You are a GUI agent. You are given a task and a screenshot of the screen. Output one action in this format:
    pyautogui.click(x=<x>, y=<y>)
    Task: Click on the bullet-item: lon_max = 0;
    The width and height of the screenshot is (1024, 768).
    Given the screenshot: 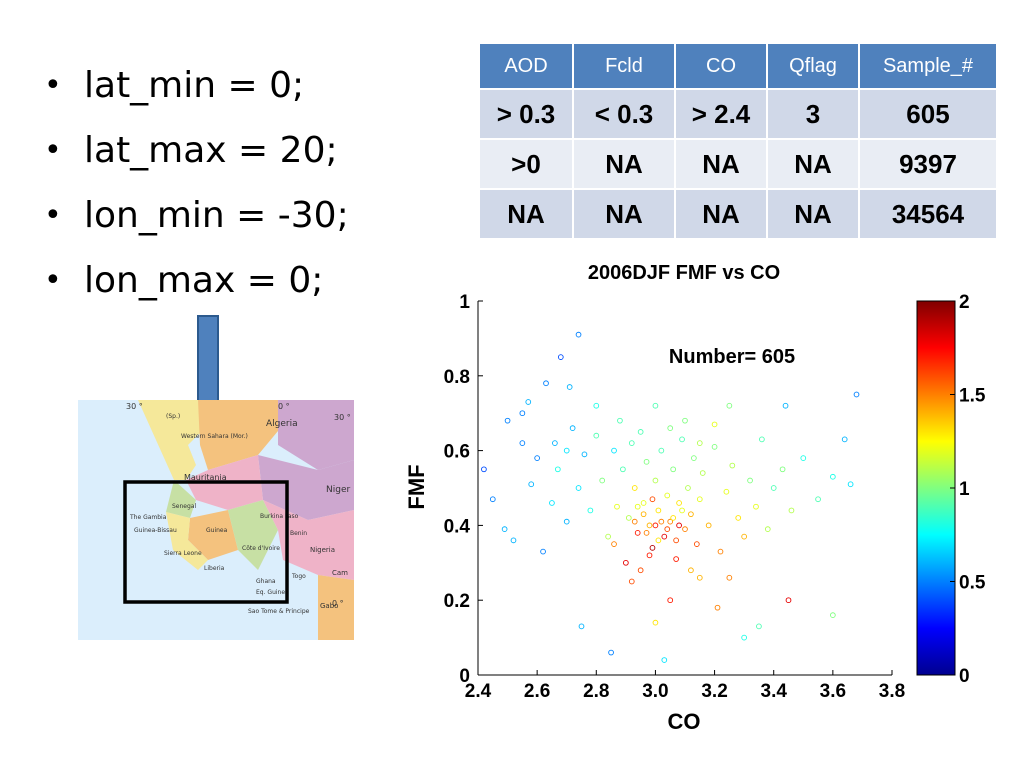 What is the action you would take?
    pyautogui.click(x=194, y=285)
    